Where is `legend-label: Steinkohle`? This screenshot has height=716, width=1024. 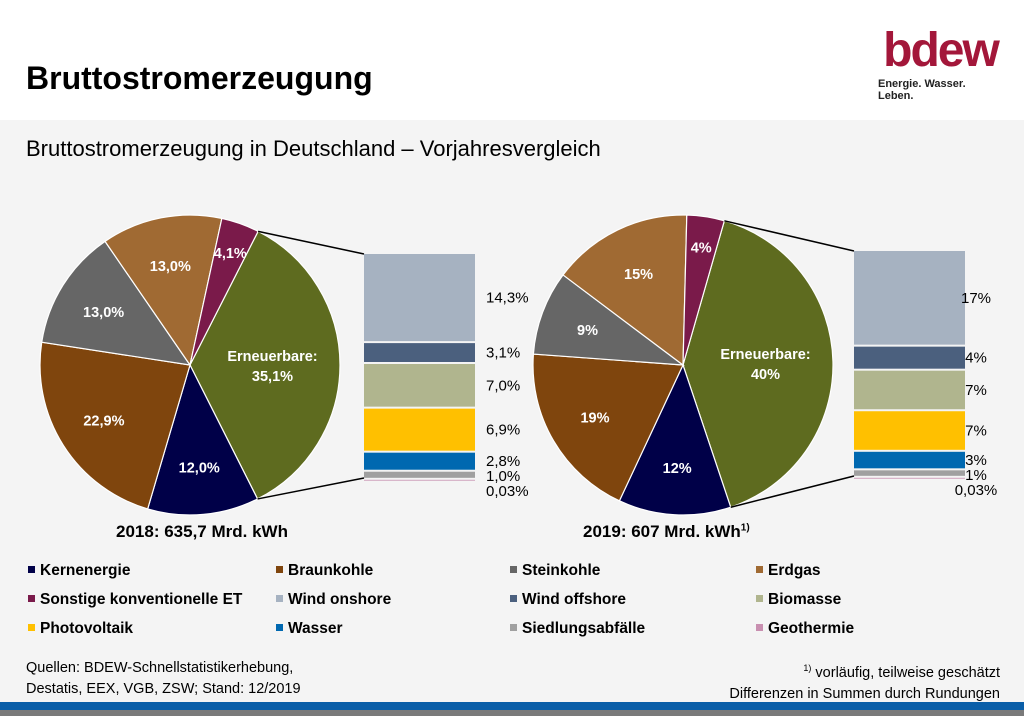 legend-label: Steinkohle is located at coordinates (561, 570).